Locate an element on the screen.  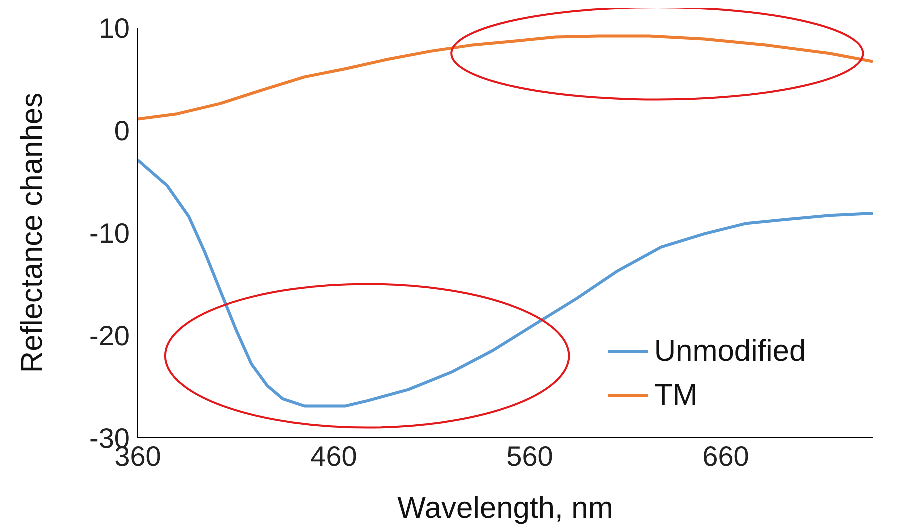
x-tick-label: 460 is located at coordinates (334, 456).